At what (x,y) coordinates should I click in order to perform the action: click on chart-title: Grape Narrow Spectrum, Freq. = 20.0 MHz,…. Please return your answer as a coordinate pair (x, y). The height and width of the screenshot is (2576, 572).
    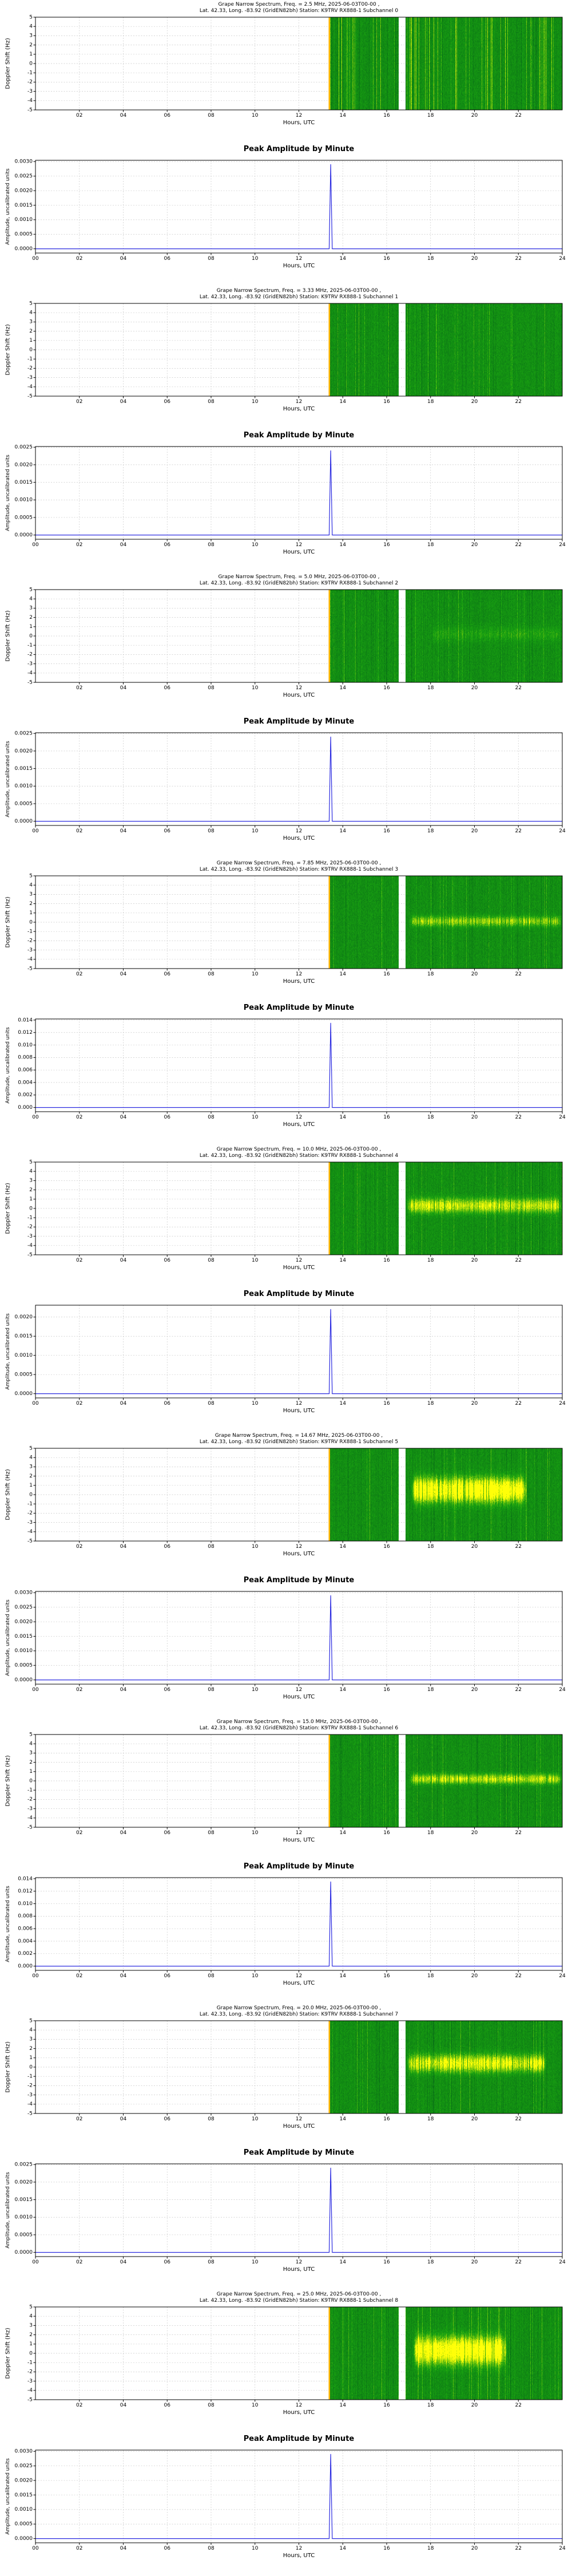
    Looking at the image, I should click on (299, 2008).